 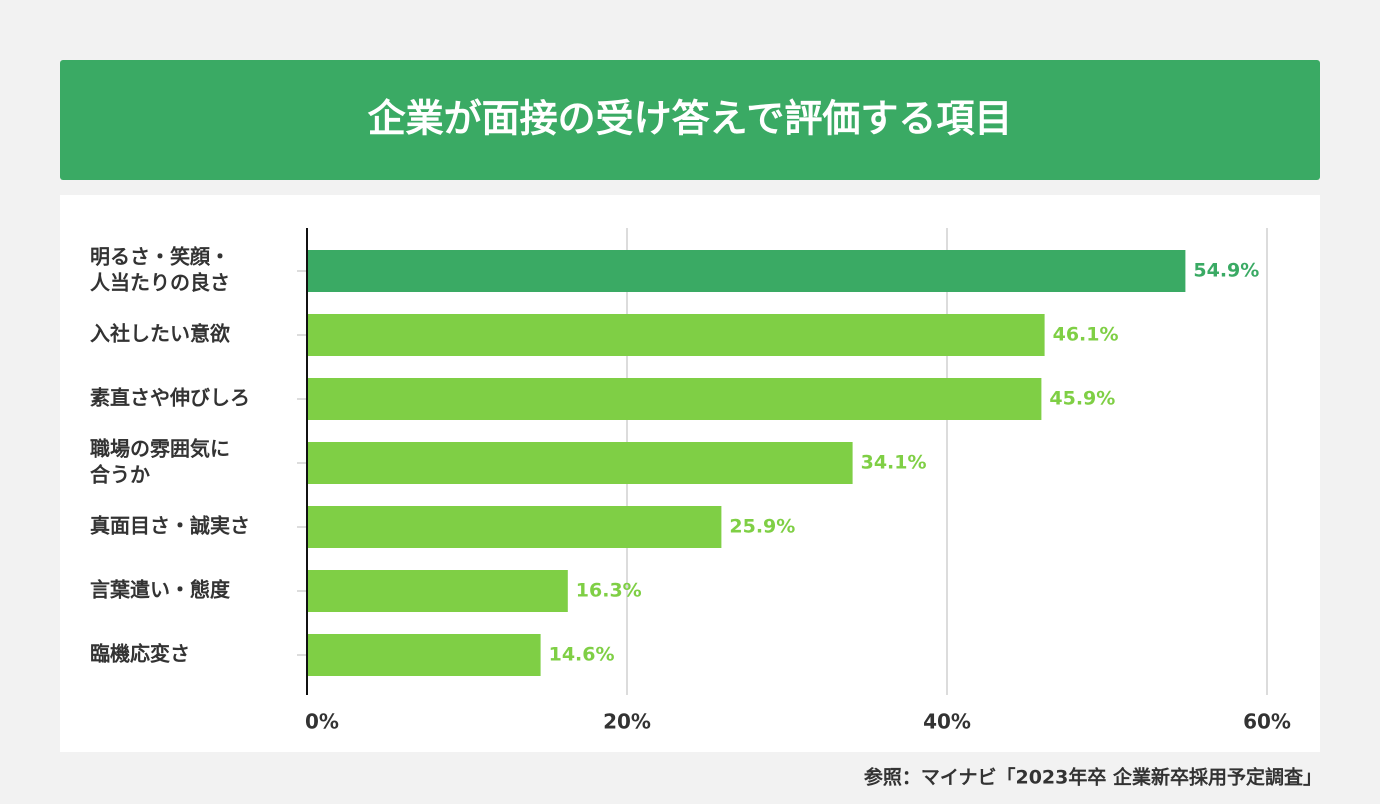 I want to click on x-tick-label: 20%, so click(x=627, y=722).